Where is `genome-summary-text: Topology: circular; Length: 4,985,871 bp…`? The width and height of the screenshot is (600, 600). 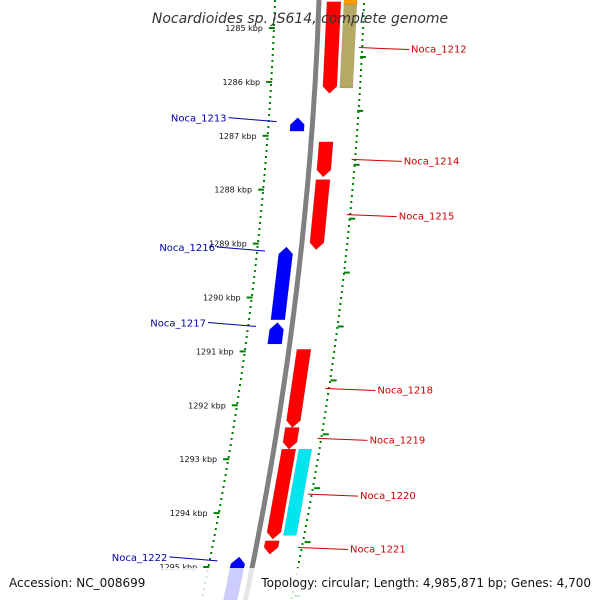
genome-summary-text: Topology: circular; Length: 4,985,871 bp… is located at coordinates (425, 583).